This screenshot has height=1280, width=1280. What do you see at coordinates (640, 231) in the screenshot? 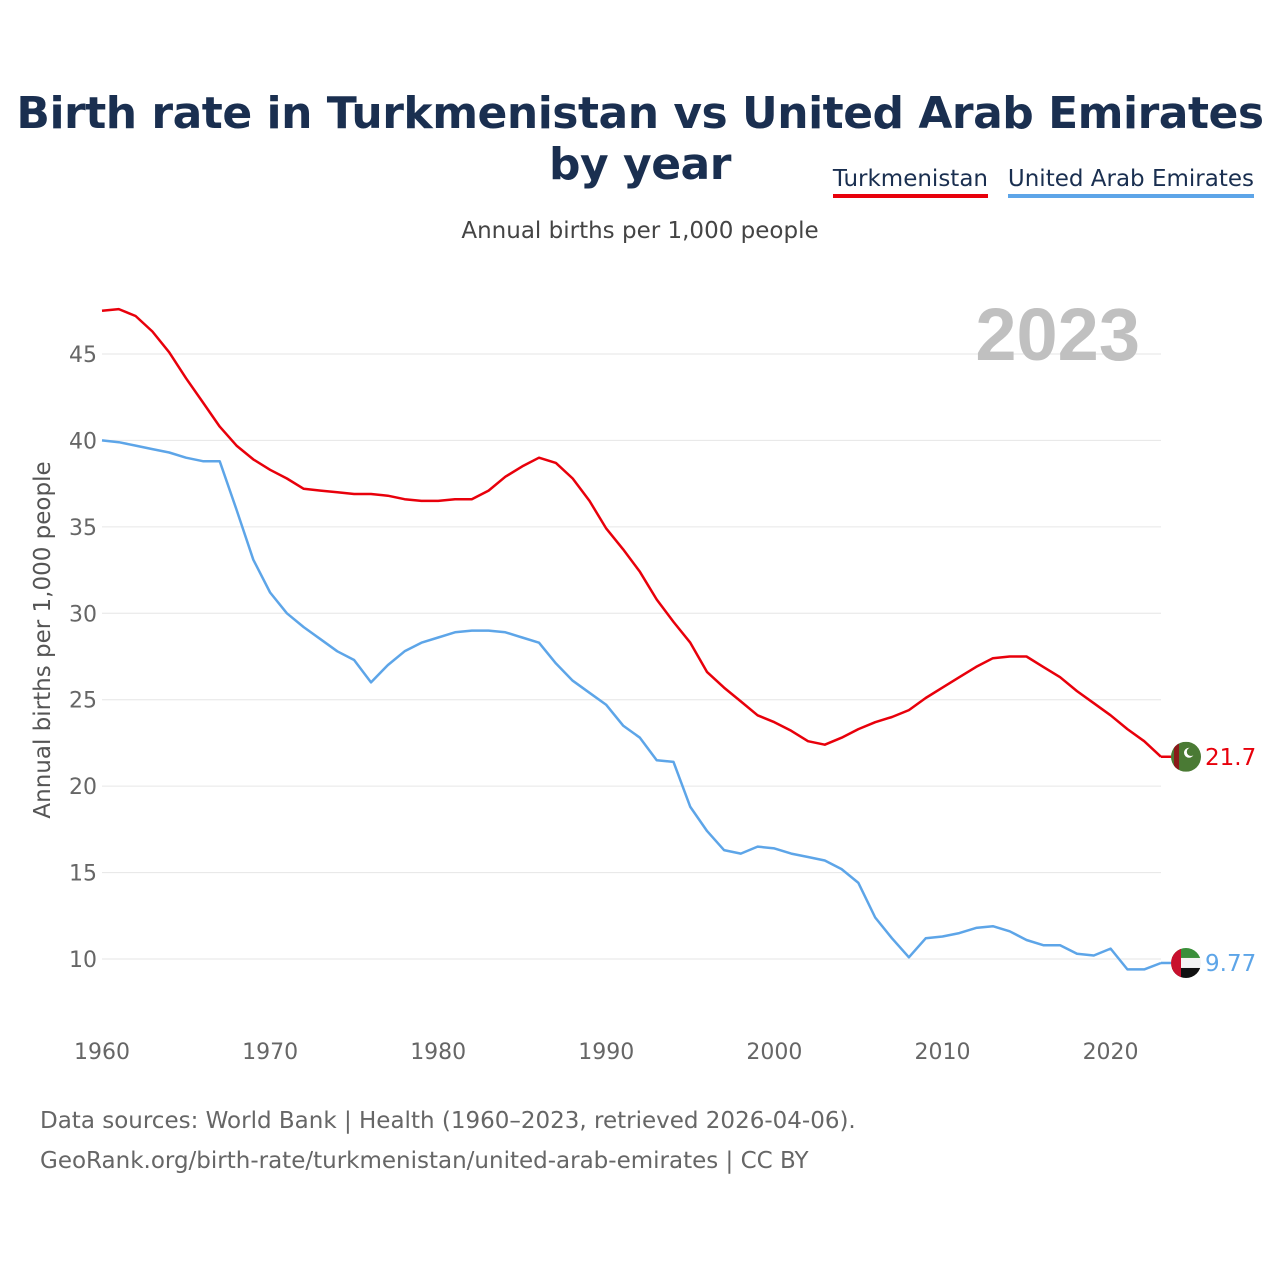
I see `chart-subtitle: Annual births per 1,000 people` at bounding box center [640, 231].